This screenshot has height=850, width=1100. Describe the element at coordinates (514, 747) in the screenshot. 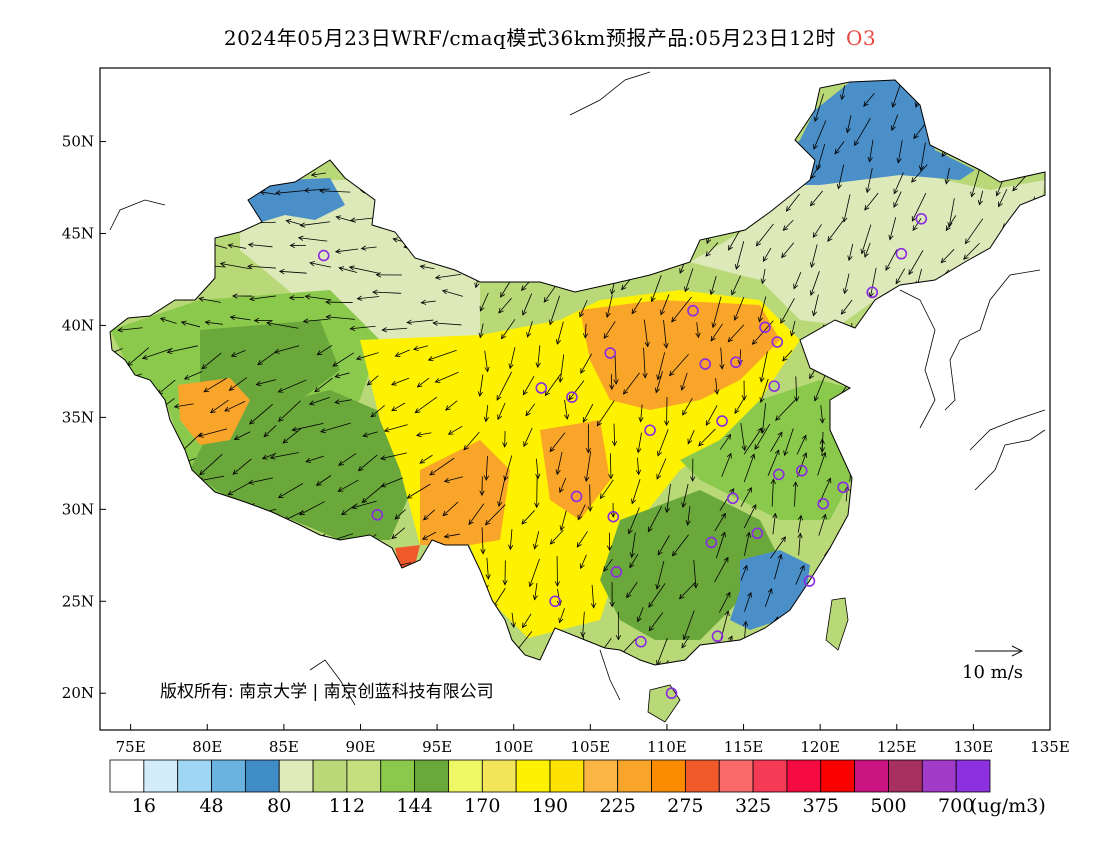

I see `lon-tick-label: 100E` at that location.